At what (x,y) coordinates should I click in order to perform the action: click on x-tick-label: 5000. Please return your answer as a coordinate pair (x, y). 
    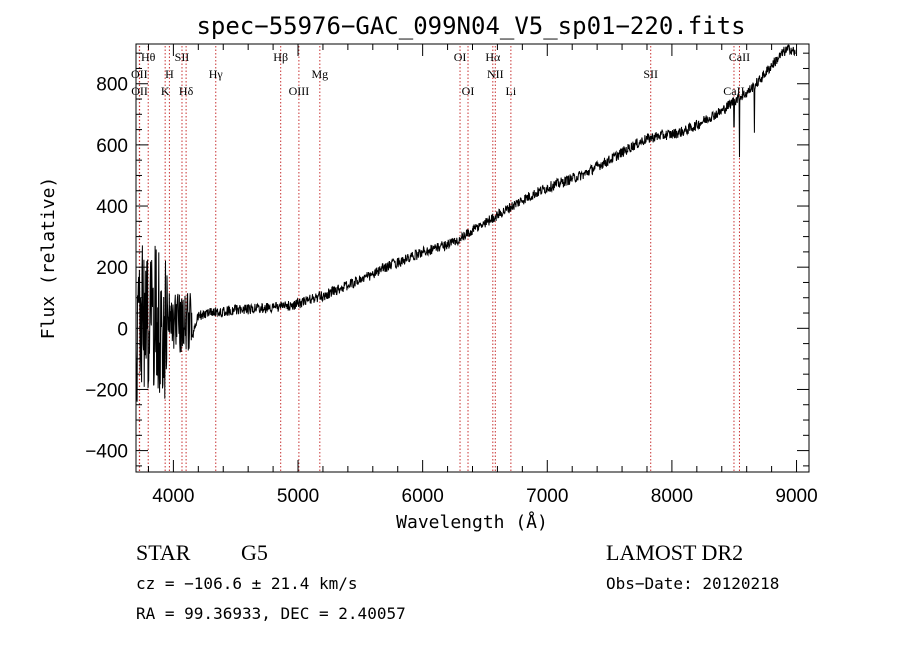
    Looking at the image, I should click on (298, 496).